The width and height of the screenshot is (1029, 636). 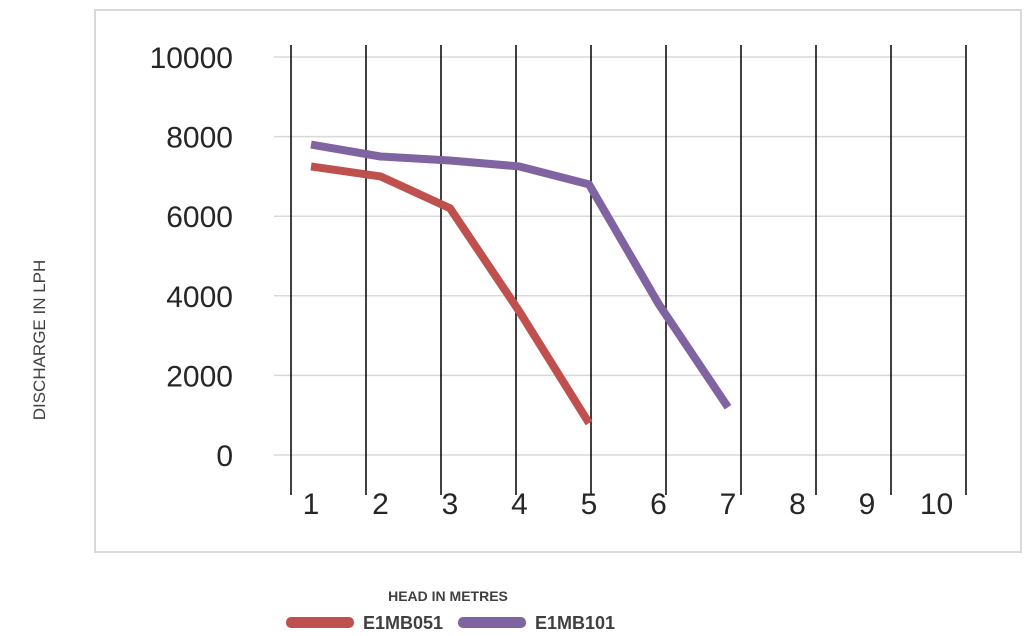 I want to click on x-tick-6: 6, so click(x=658, y=504).